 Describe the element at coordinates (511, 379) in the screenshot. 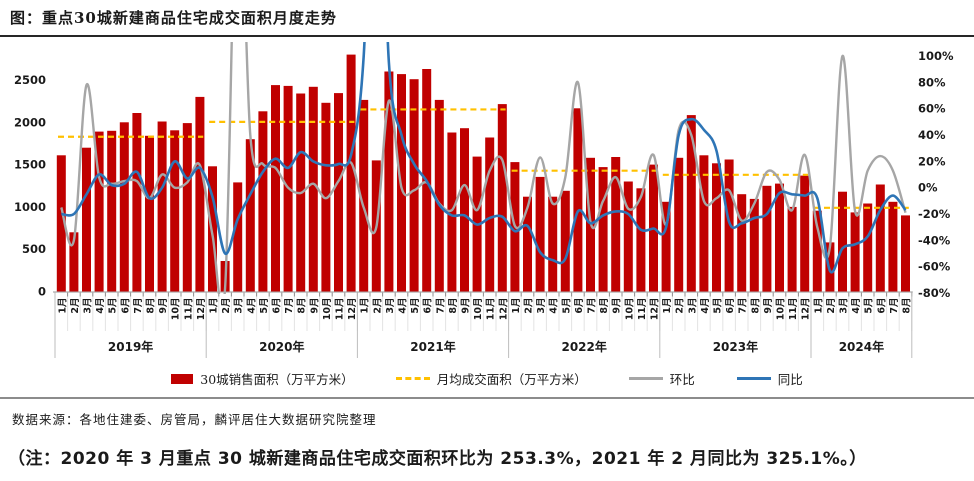

I see `legend-avg-label: 月均成交面积（万平方米）` at that location.